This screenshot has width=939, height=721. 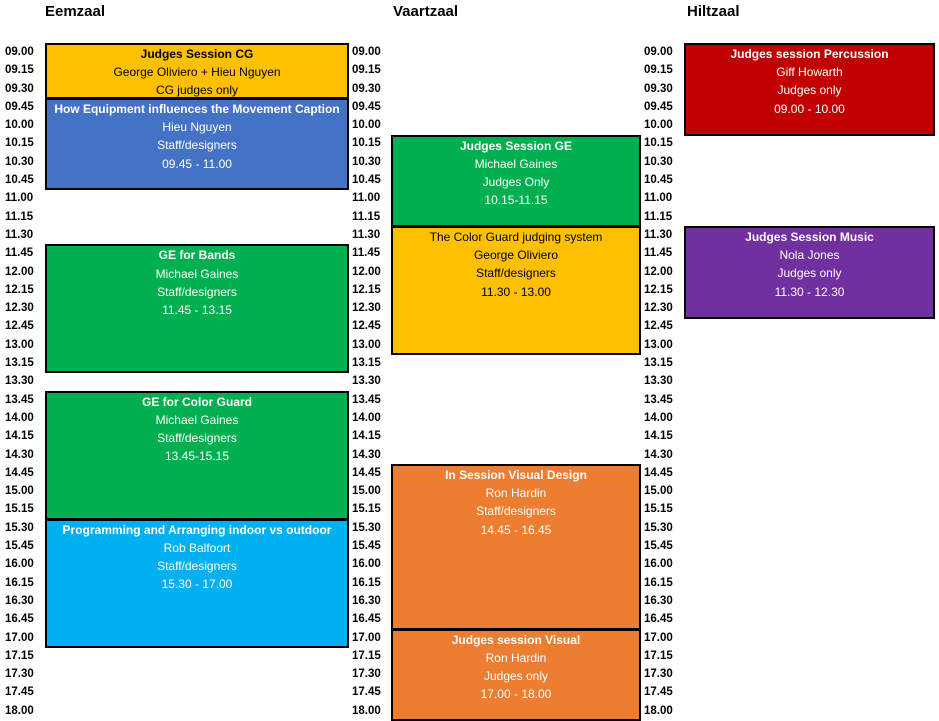 I want to click on session-detail: 11.45 - 13.15, so click(x=197, y=309).